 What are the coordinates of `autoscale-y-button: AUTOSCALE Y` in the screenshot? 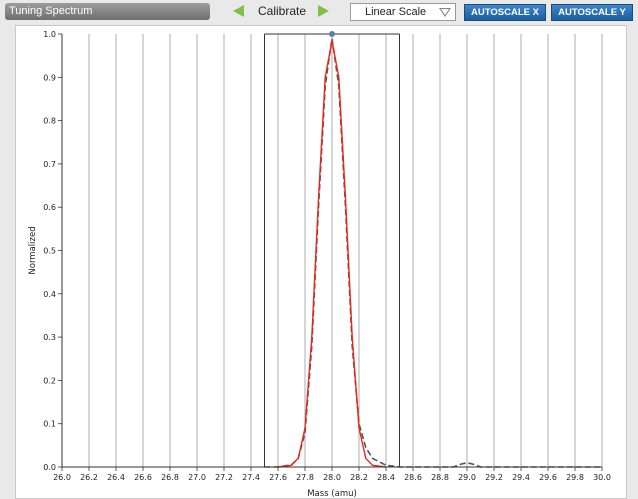 It's located at (592, 12).